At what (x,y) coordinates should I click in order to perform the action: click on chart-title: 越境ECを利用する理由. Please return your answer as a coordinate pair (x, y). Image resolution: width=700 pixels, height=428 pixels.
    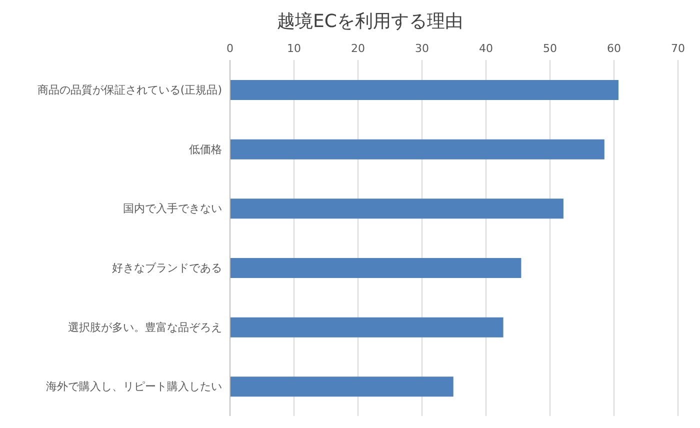
    Looking at the image, I should click on (370, 22).